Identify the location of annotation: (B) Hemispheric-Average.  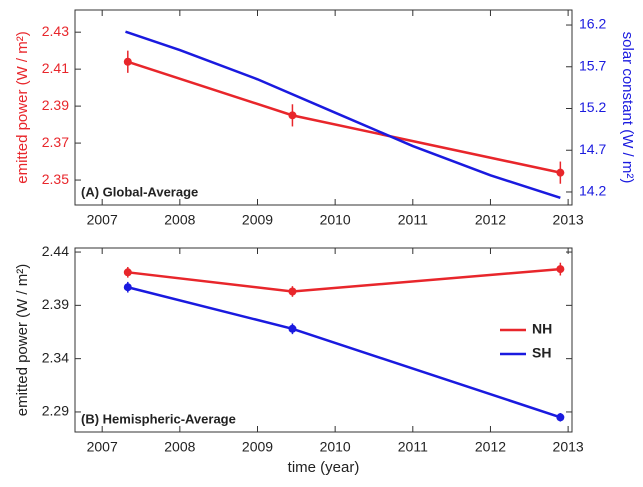
(158, 418).